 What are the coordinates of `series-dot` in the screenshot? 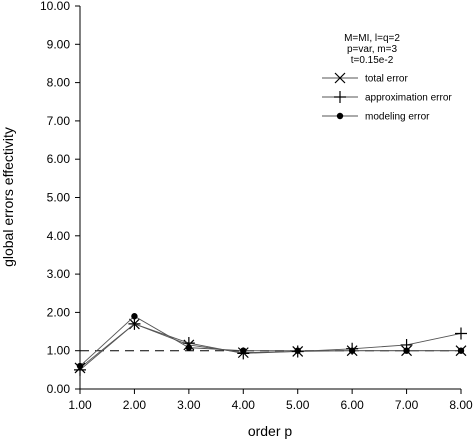 It's located at (270, 341).